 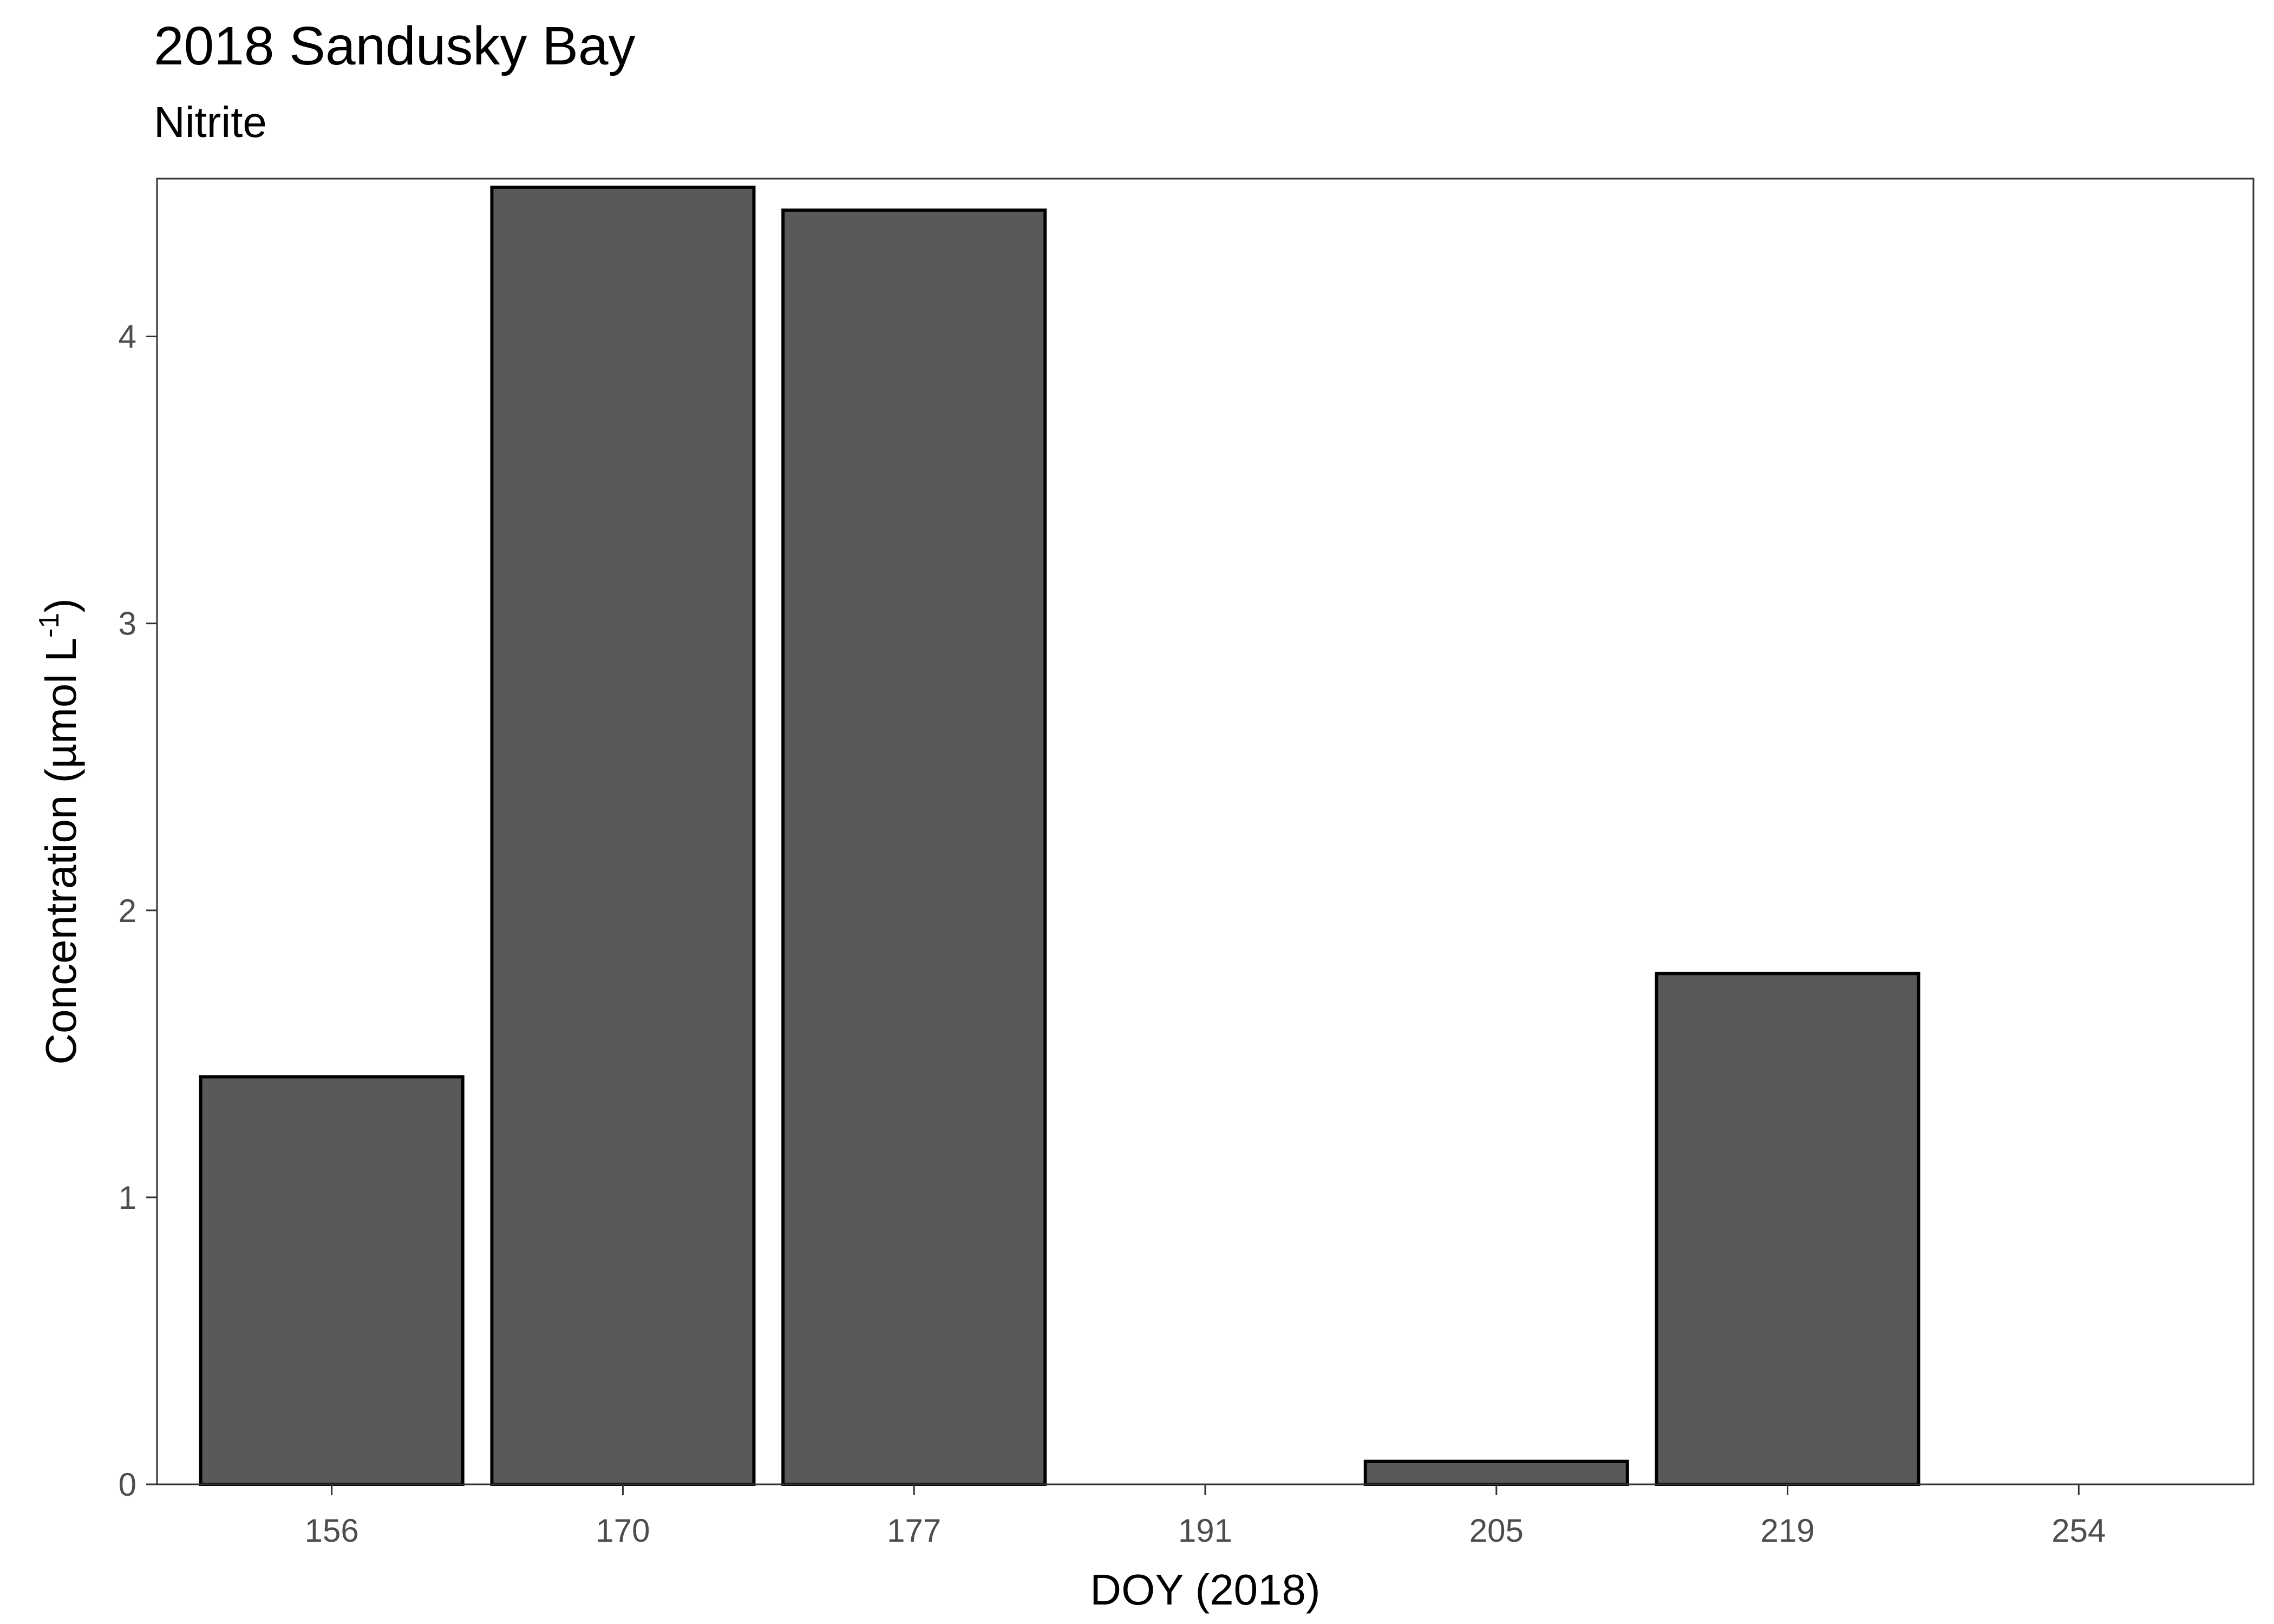 I want to click on y-axis: 0 1 2 3 4, so click(x=138, y=911).